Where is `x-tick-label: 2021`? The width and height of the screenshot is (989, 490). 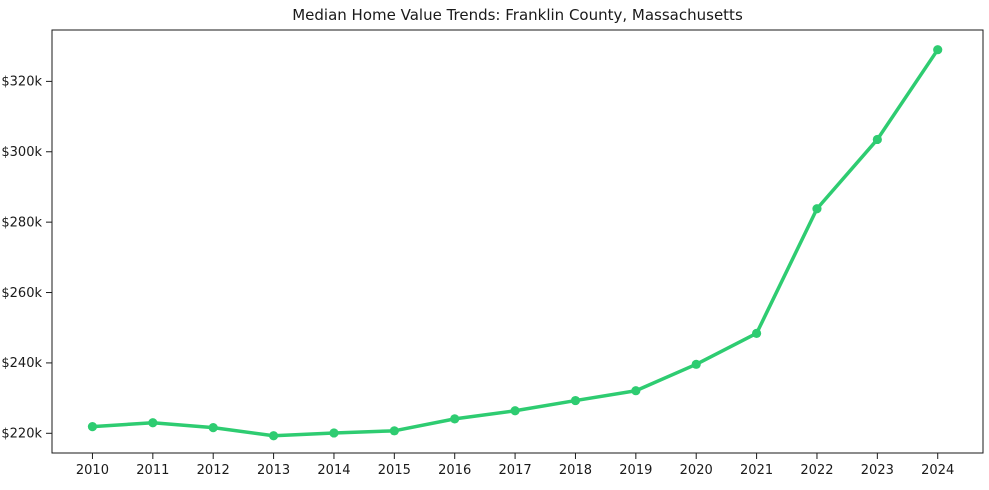 x-tick-label: 2021 is located at coordinates (756, 470).